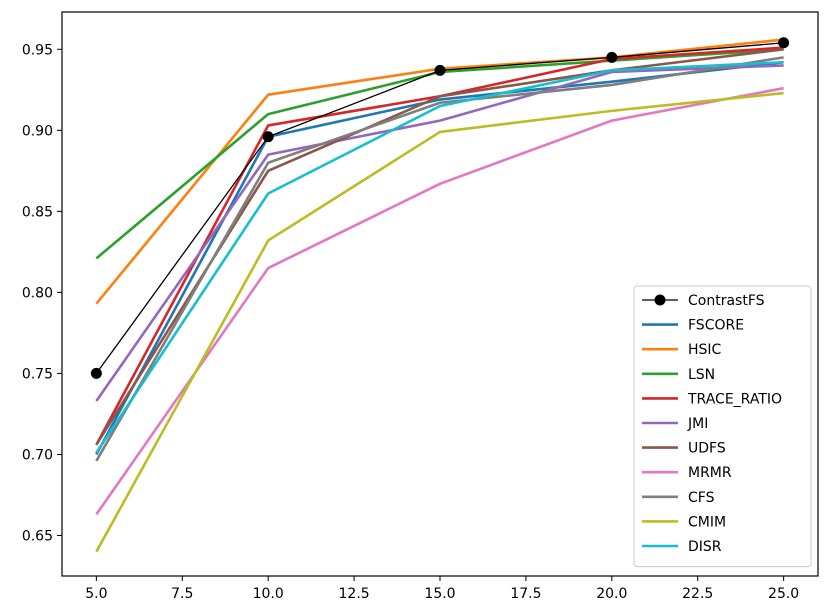 Image resolution: width=831 pixels, height=616 pixels. What do you see at coordinates (701, 498) in the screenshot?
I see `legend-label: CFS` at bounding box center [701, 498].